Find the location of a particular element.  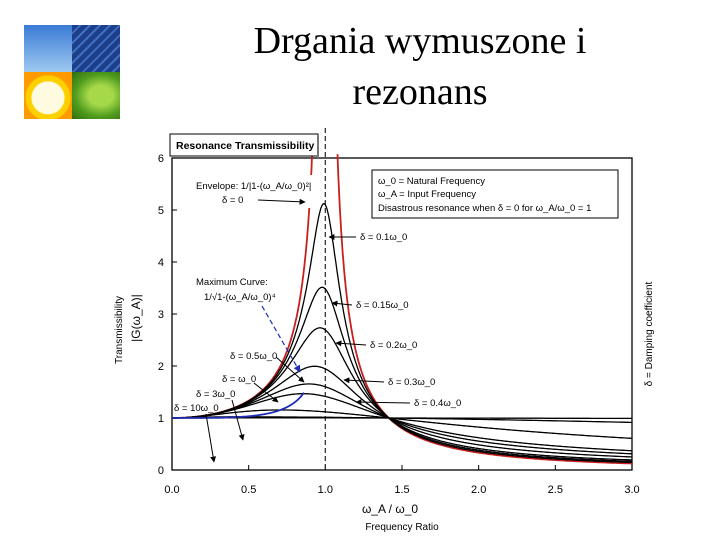

curve-labels-left: δ = 0.5ω_0 δ = ω_0 δ = 3ω_0 δ = 10ω_0 is located at coordinates (239, 407).